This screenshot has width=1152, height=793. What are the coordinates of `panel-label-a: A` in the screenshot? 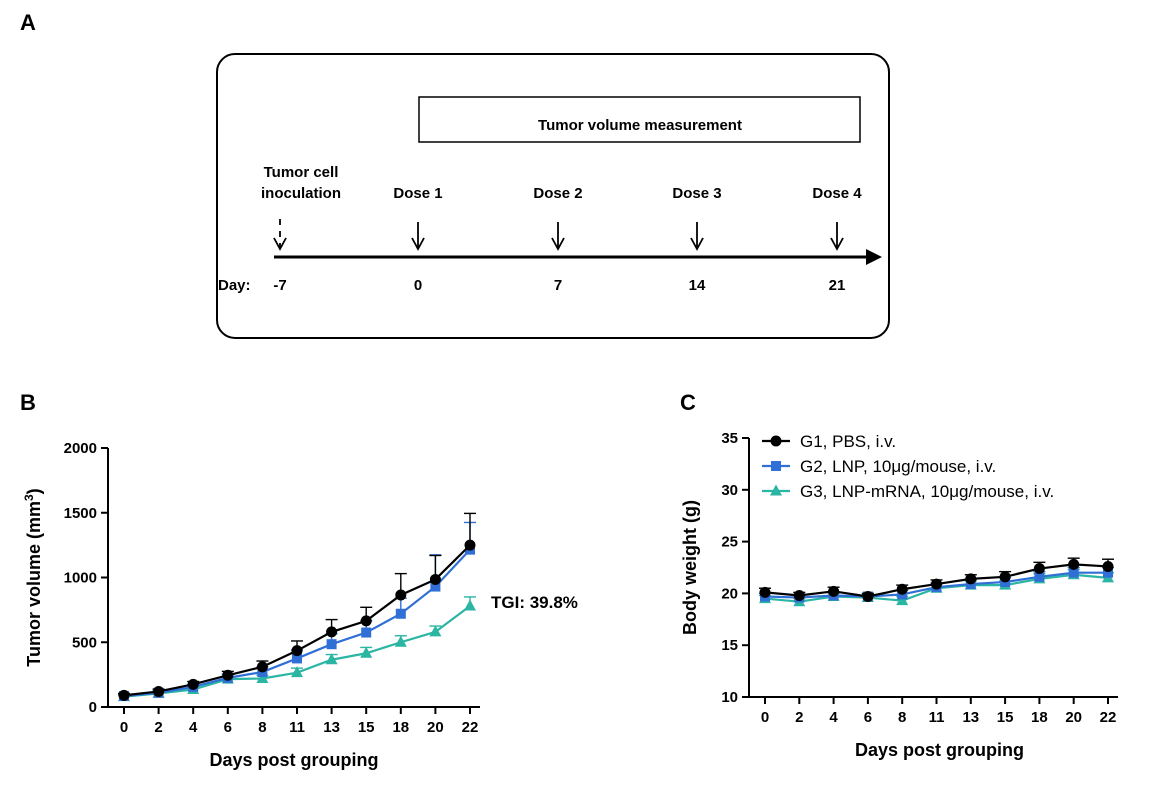 It's located at (28, 22).